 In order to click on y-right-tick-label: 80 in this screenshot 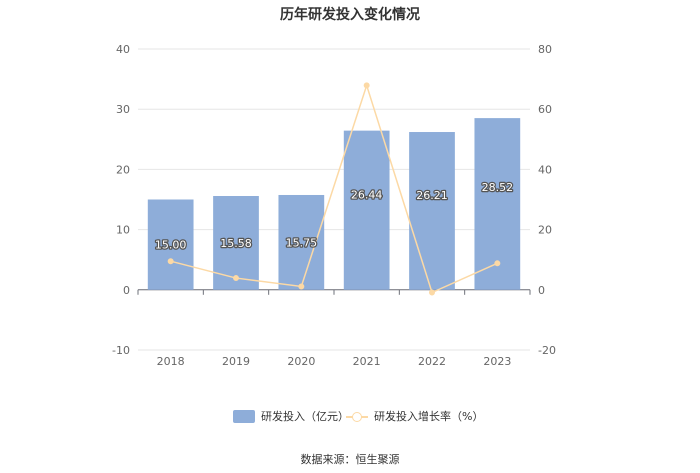, I will do `click(545, 49)`.